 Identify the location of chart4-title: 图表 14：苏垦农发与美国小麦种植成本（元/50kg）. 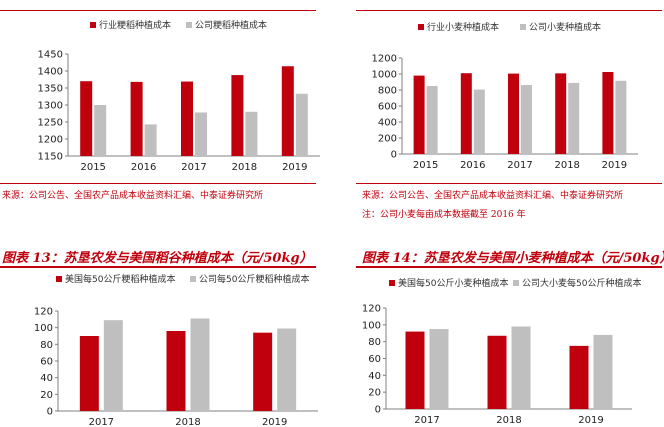
(513, 258).